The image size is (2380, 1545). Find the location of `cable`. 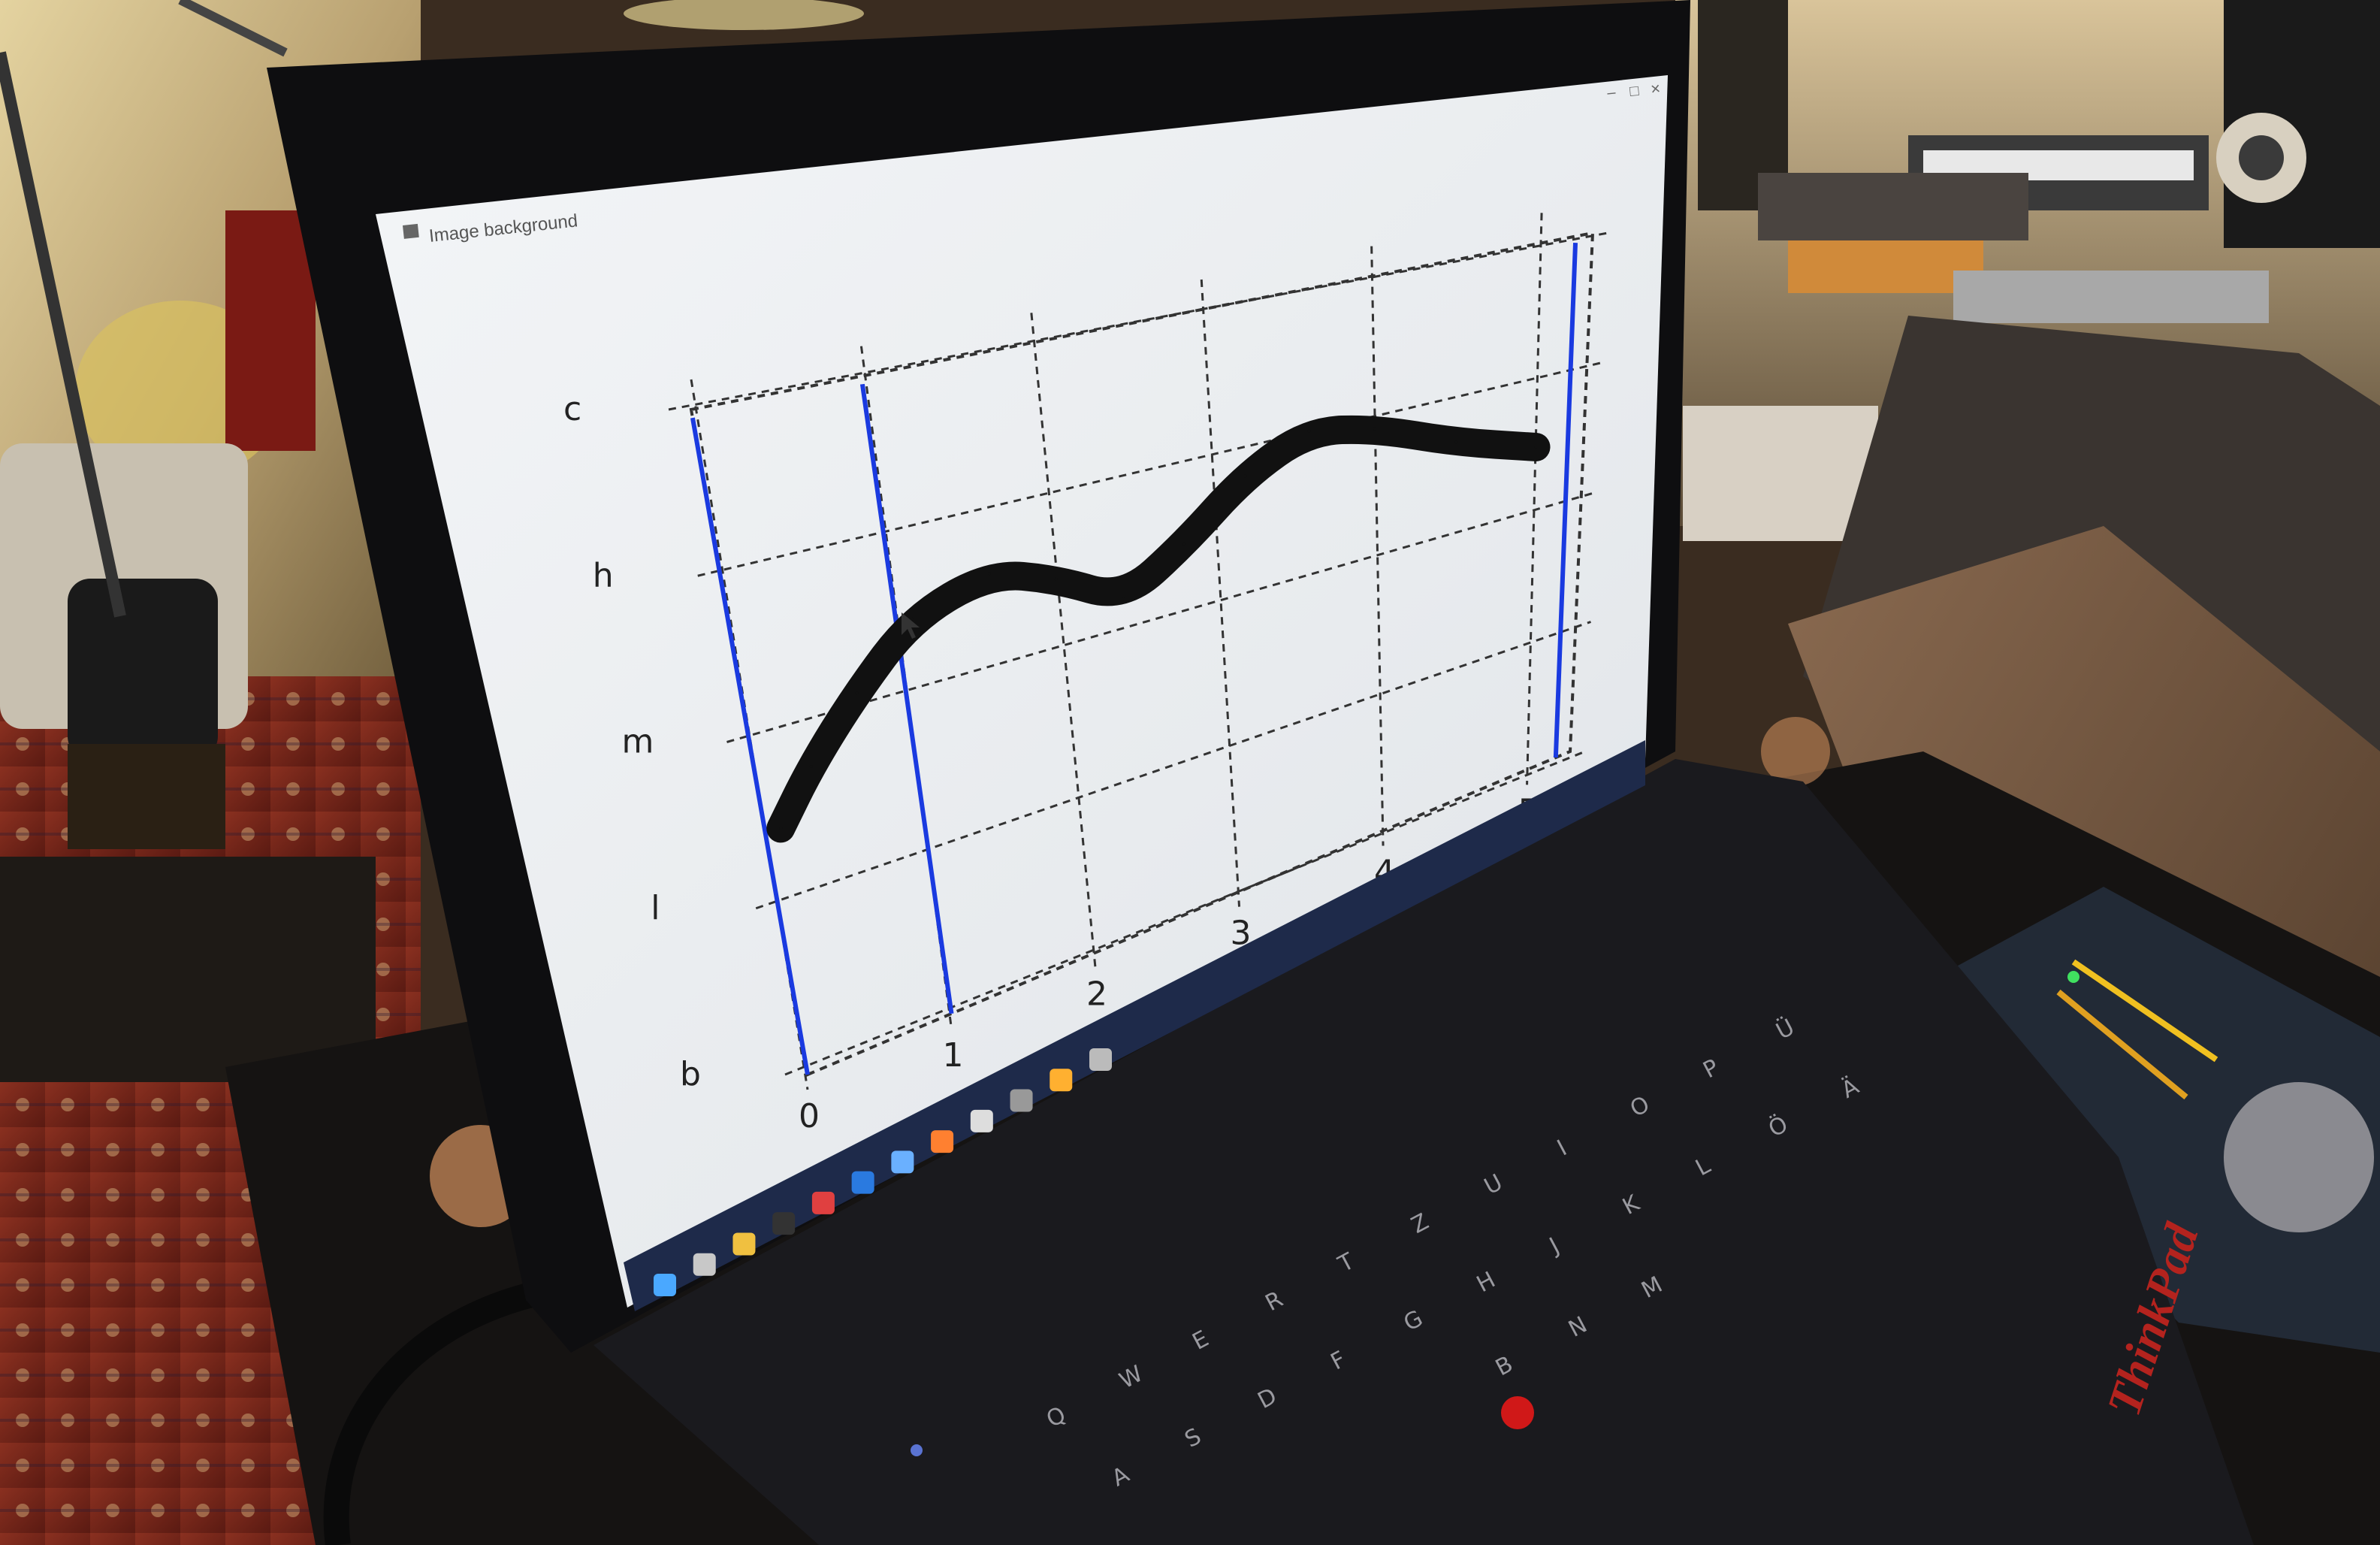

cable is located at coordinates (433, 1412).